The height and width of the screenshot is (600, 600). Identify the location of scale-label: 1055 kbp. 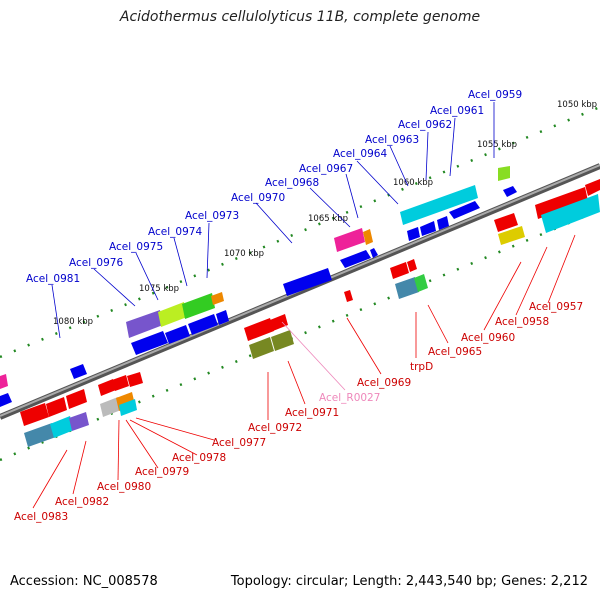
(497, 145).